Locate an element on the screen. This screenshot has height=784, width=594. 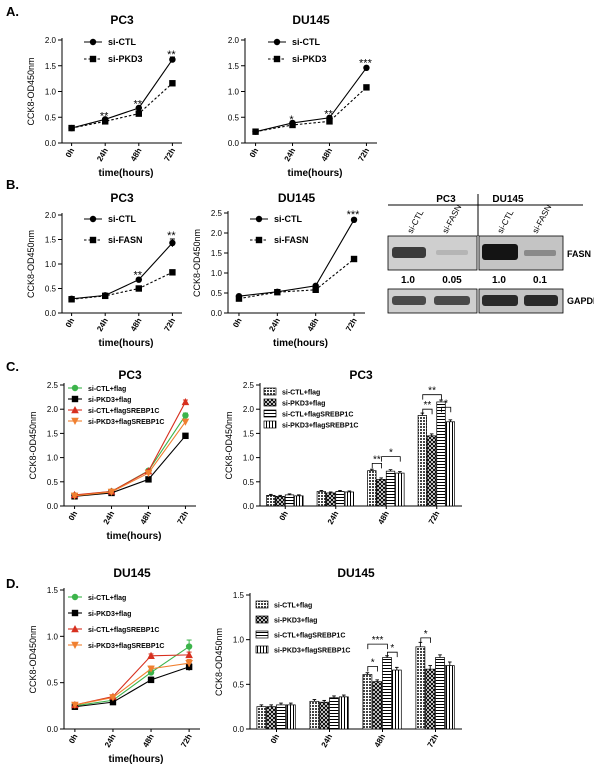
wb-group-pc3: PC3 is located at coordinates (446, 199).